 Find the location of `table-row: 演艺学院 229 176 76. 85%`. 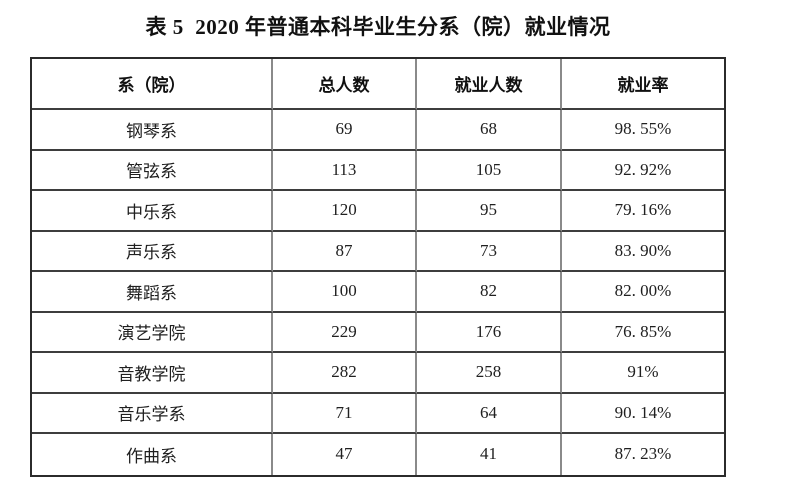

table-row: 演艺学院 229 176 76. 85% is located at coordinates (378, 332).